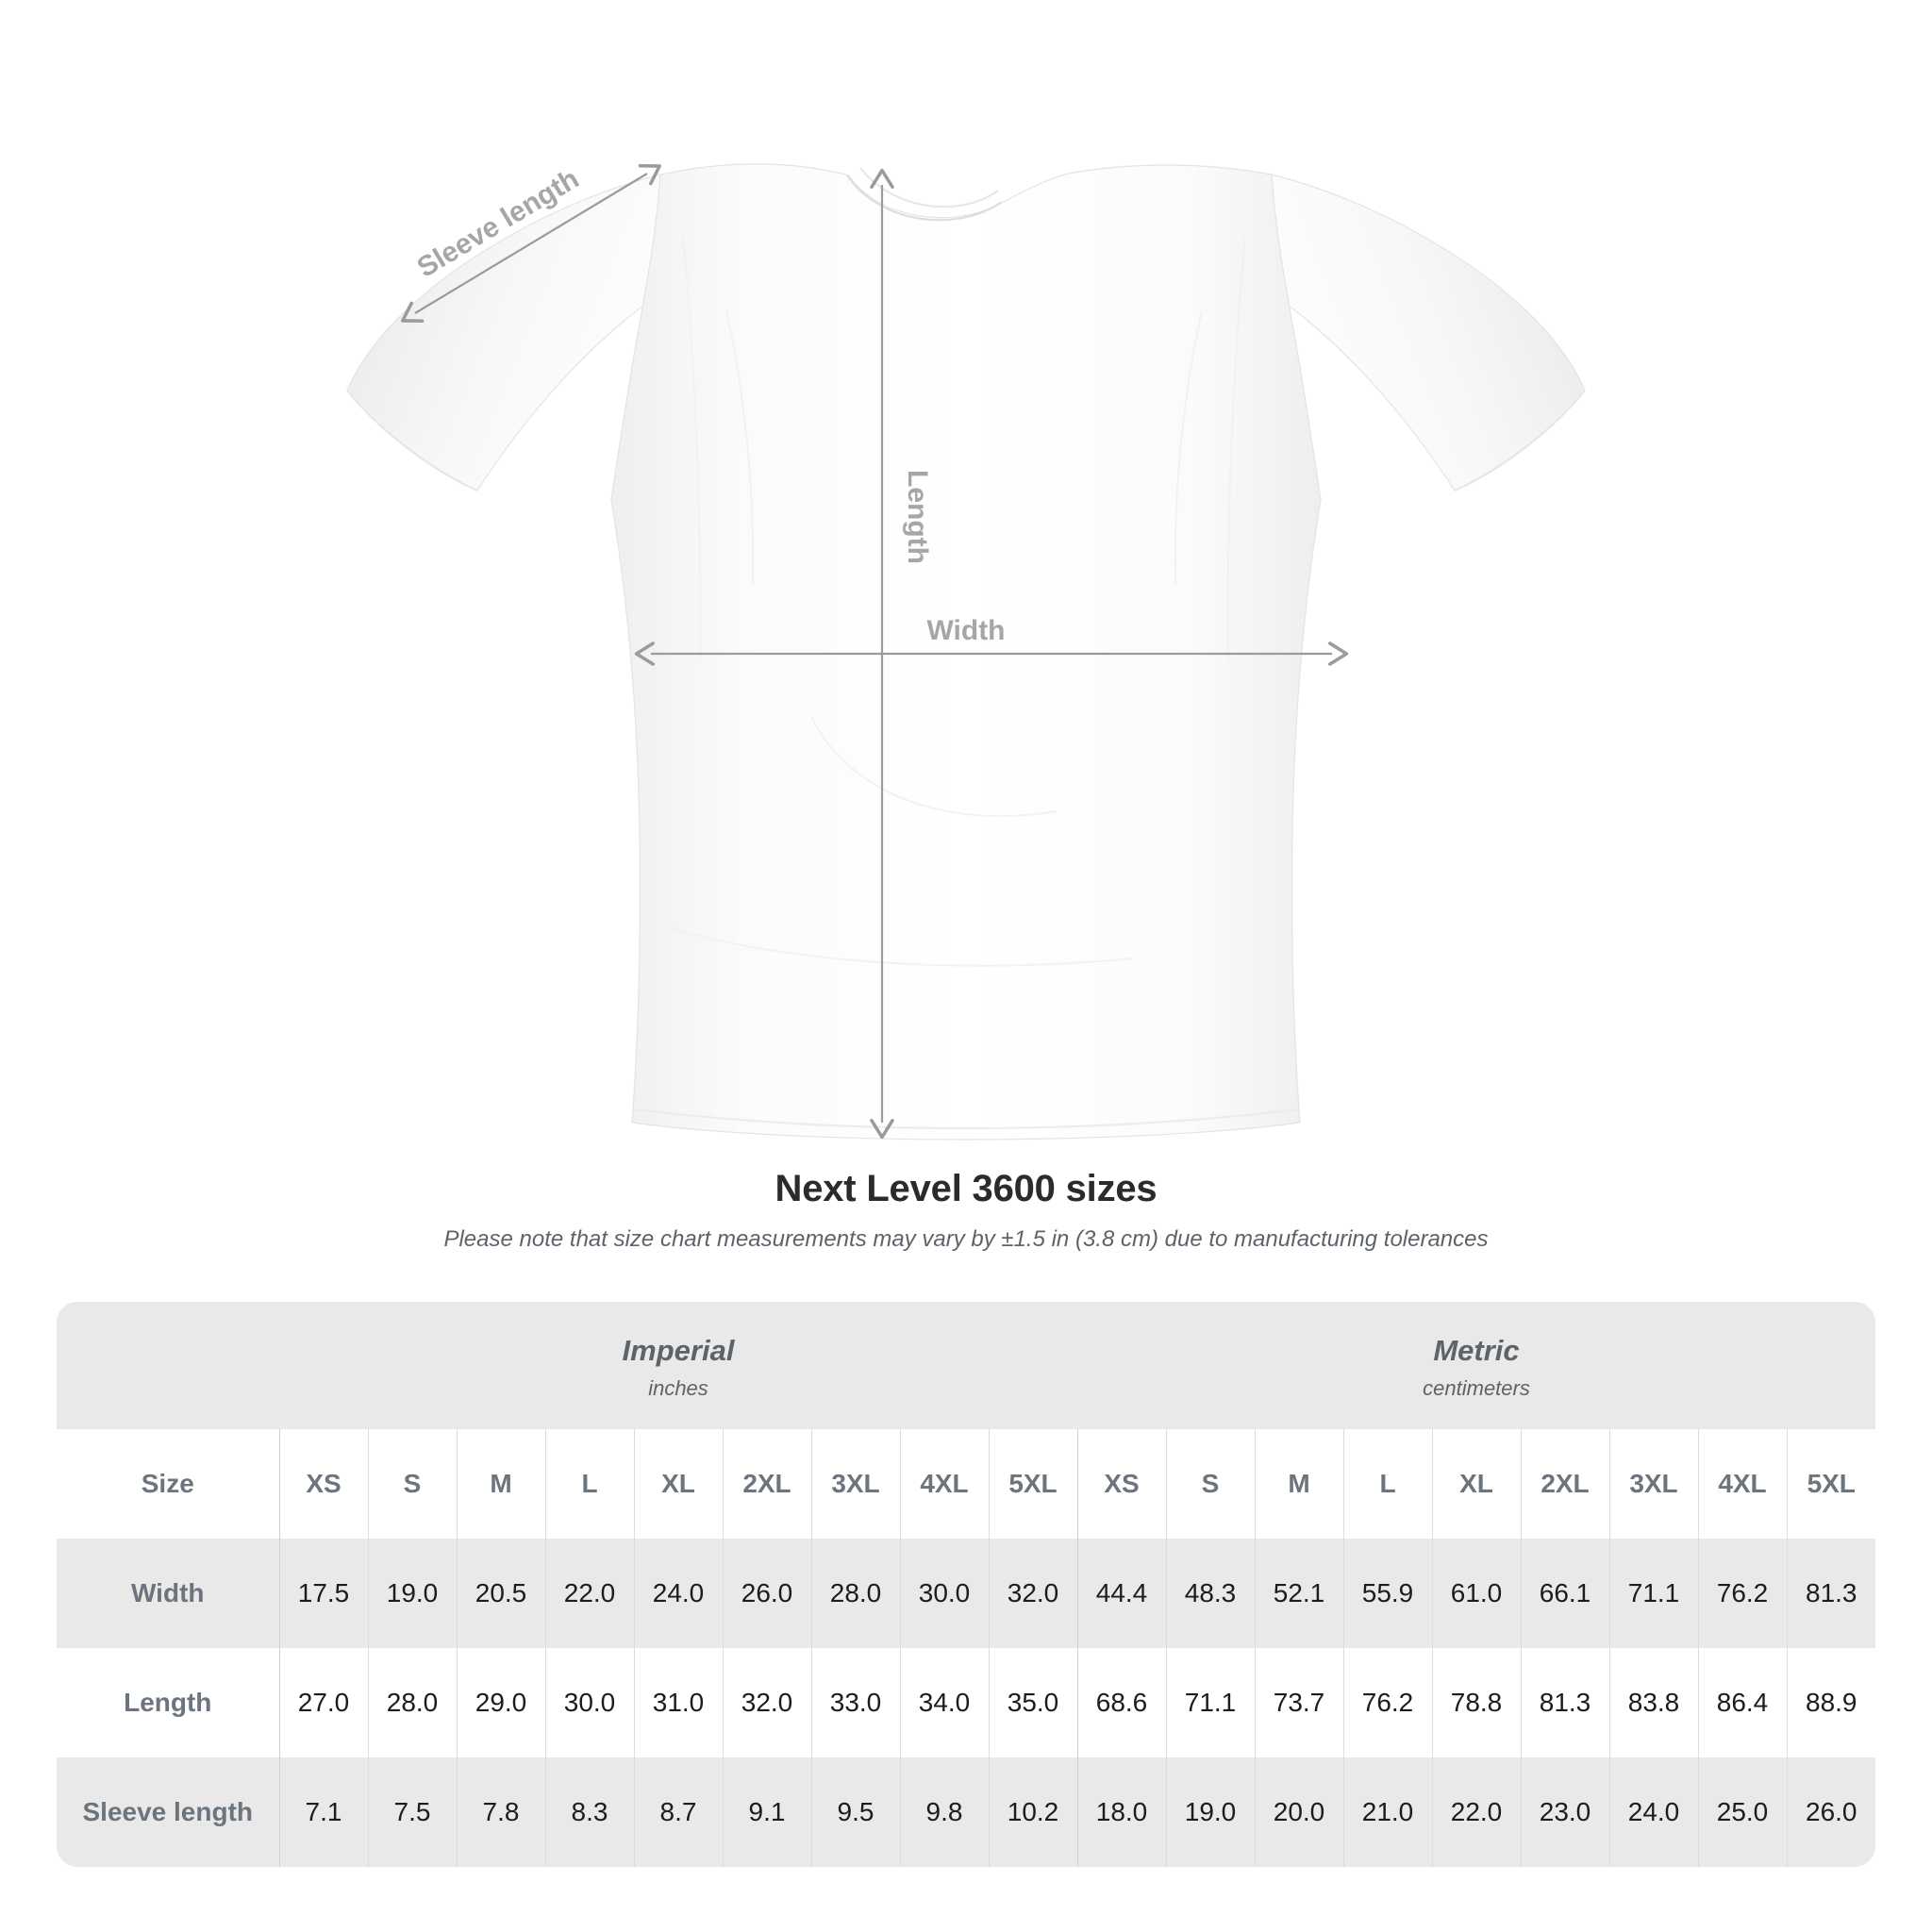  What do you see at coordinates (1210, 1594) in the screenshot?
I see `cell-value: 48.3` at bounding box center [1210, 1594].